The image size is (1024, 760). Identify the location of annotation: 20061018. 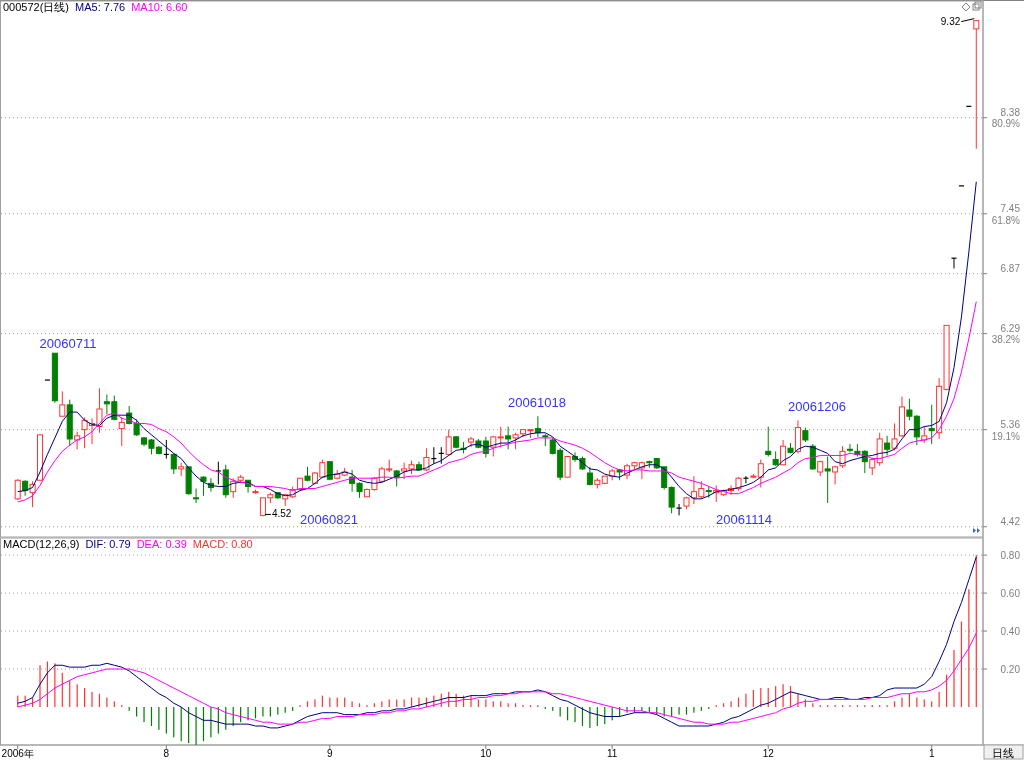
(537, 402).